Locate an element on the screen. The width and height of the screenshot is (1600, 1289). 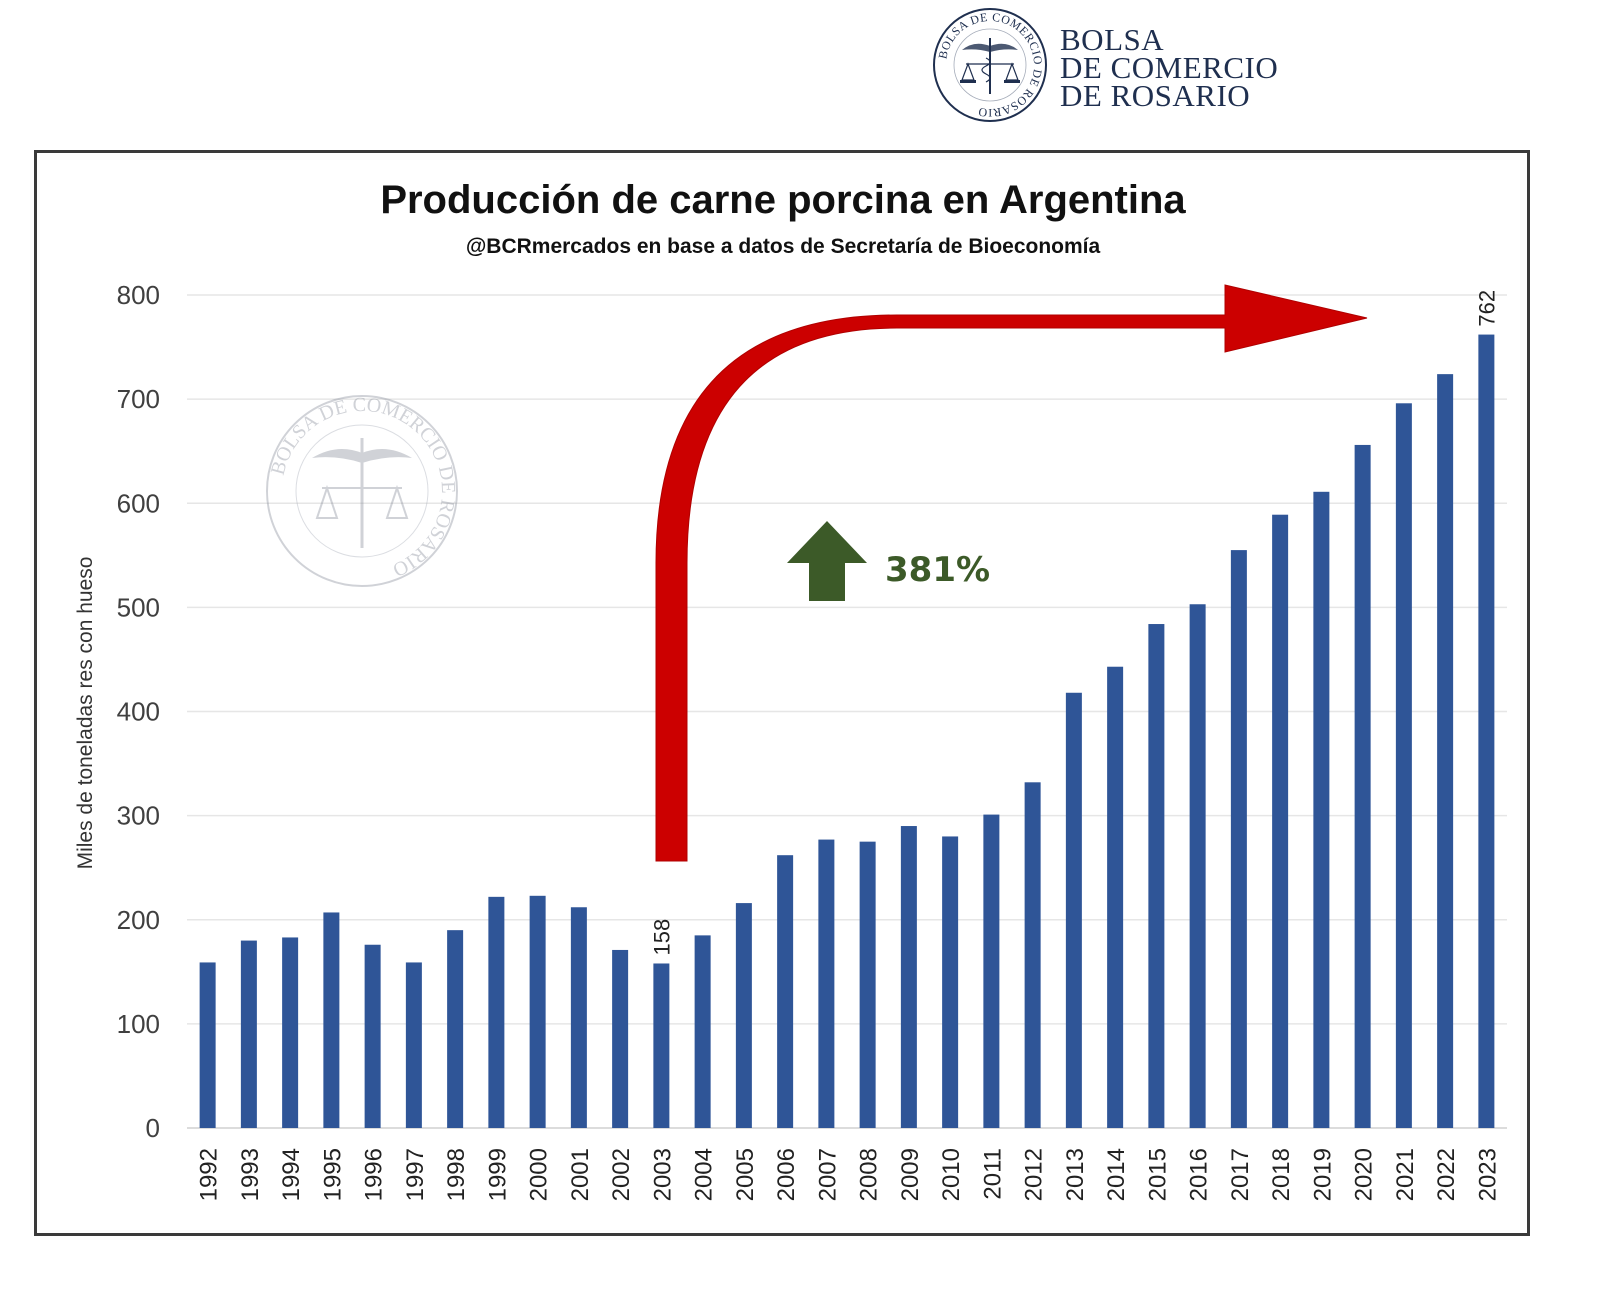
bar-2006 is located at coordinates (785, 991).